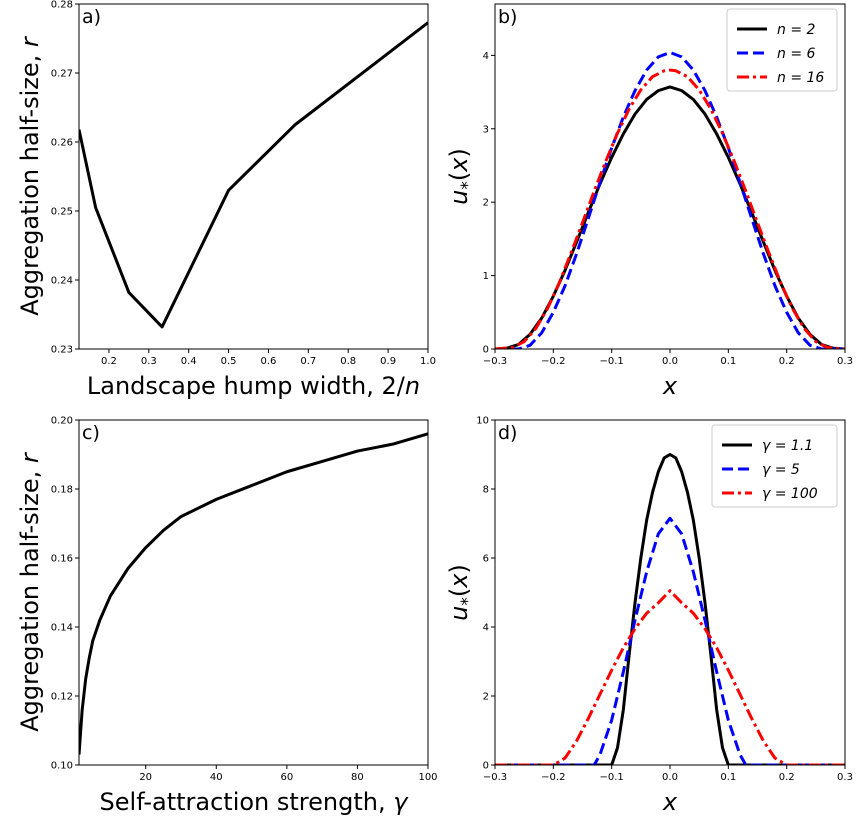 This screenshot has height=823, width=857. I want to click on x-tick-label: 20, so click(145, 777).